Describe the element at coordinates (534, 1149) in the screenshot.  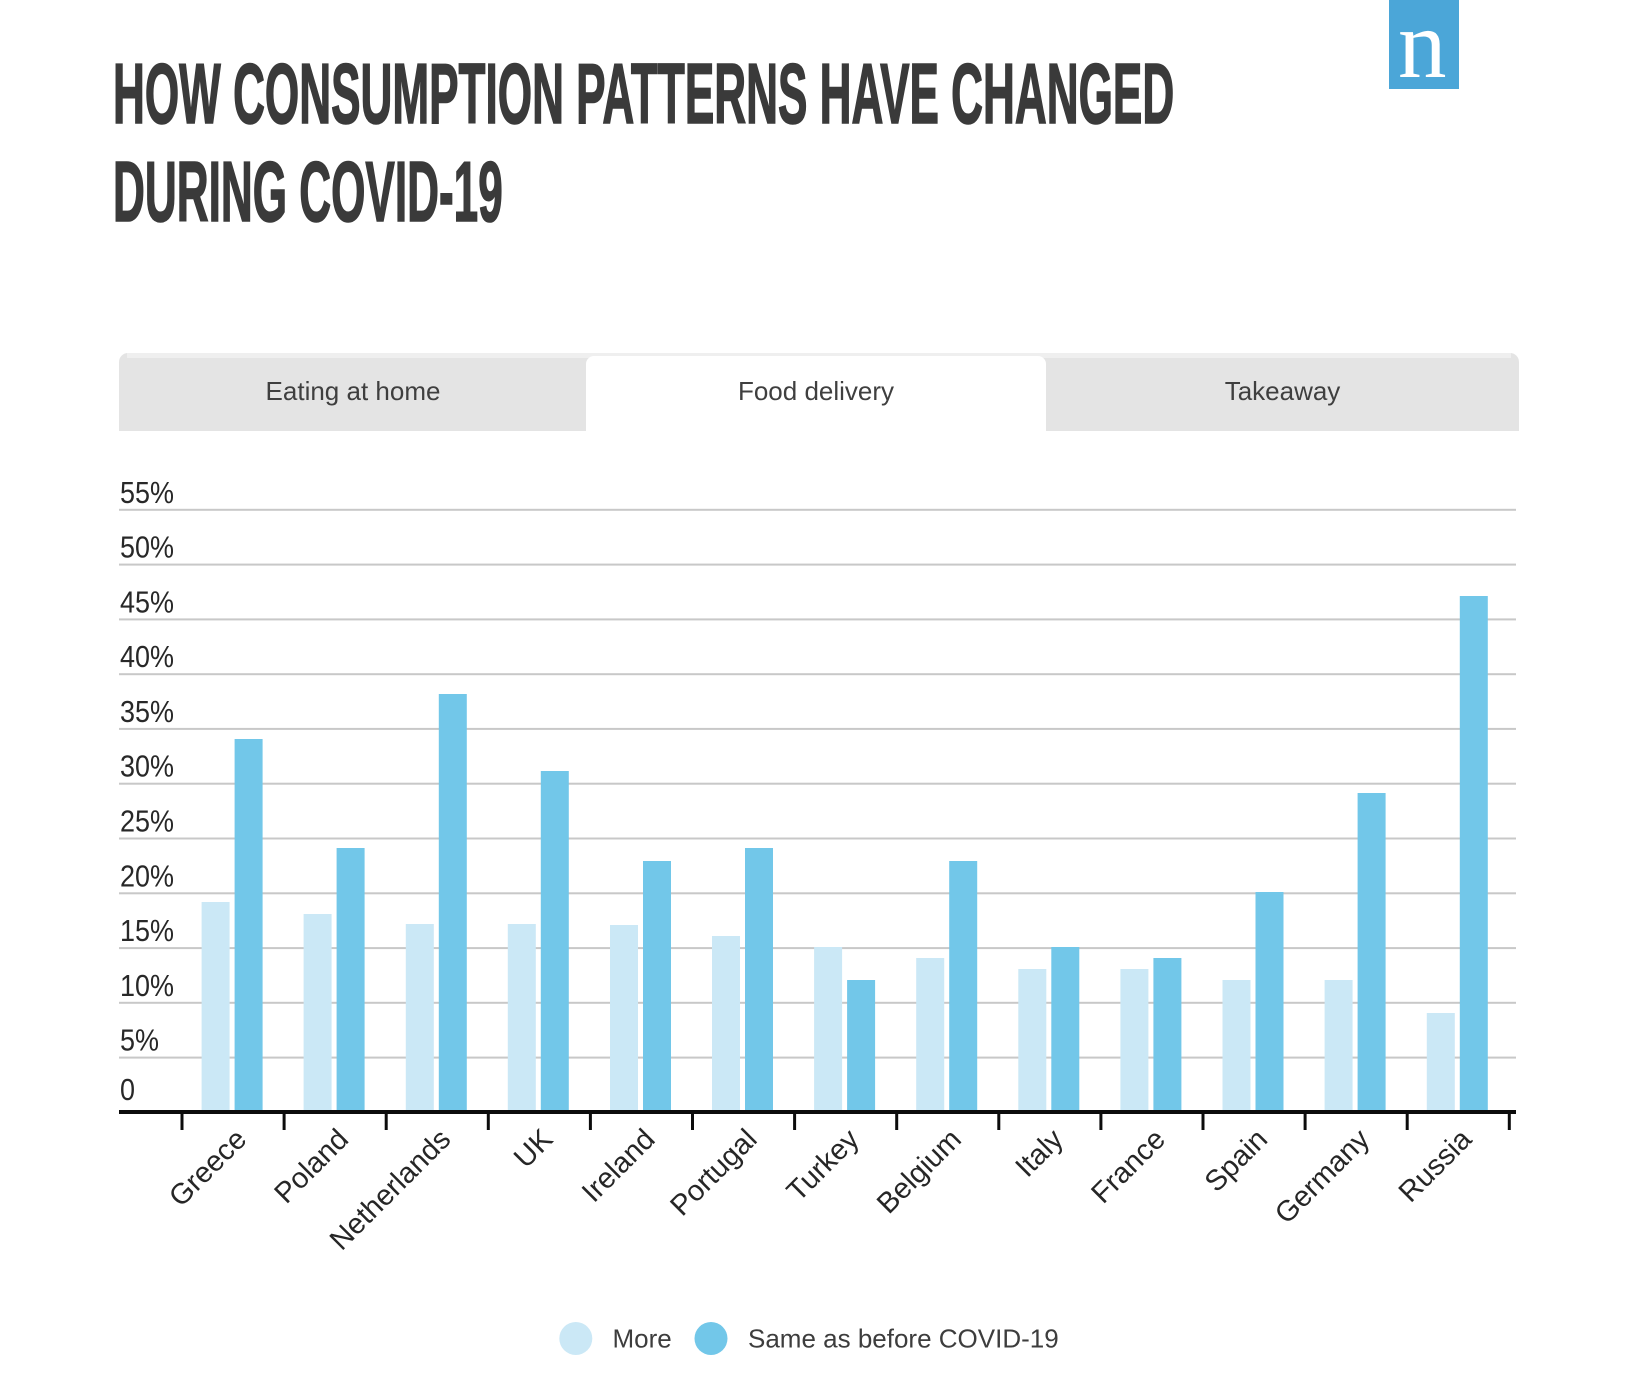
I see `svg-text: UK` at that location.